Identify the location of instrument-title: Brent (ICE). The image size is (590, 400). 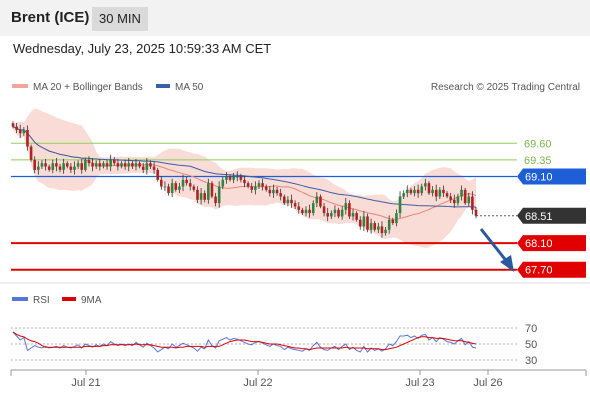
(50, 17).